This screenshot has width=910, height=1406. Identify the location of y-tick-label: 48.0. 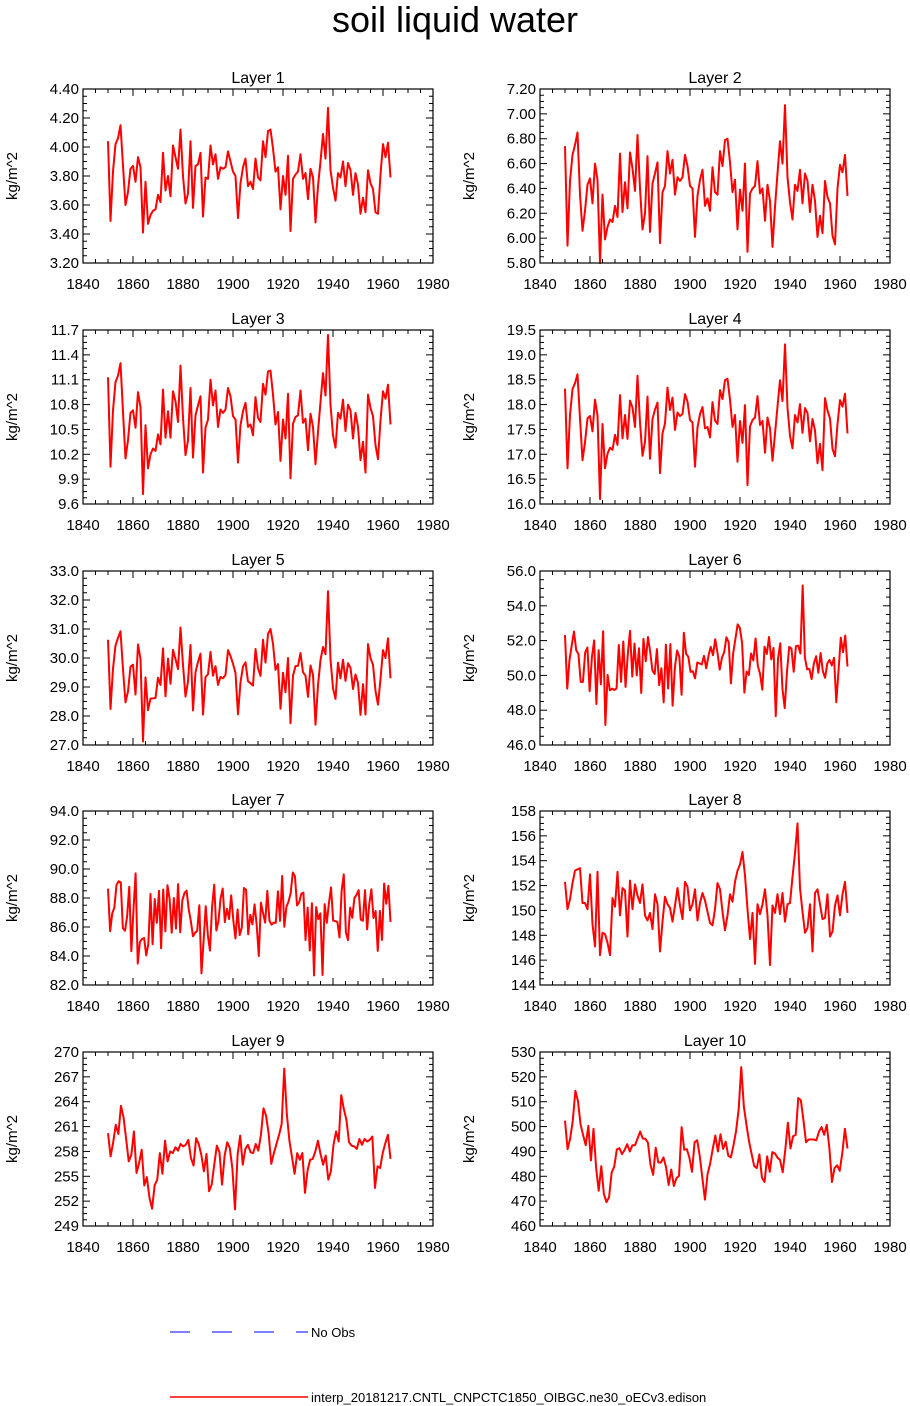
(521, 710).